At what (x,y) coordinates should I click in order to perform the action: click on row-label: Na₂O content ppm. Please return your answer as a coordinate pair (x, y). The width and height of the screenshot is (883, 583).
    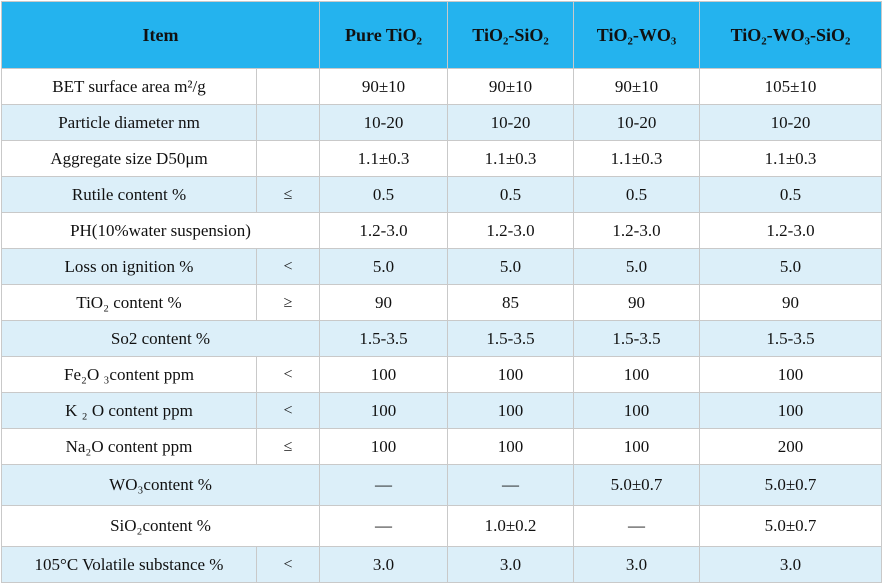
    Looking at the image, I should click on (129, 446).